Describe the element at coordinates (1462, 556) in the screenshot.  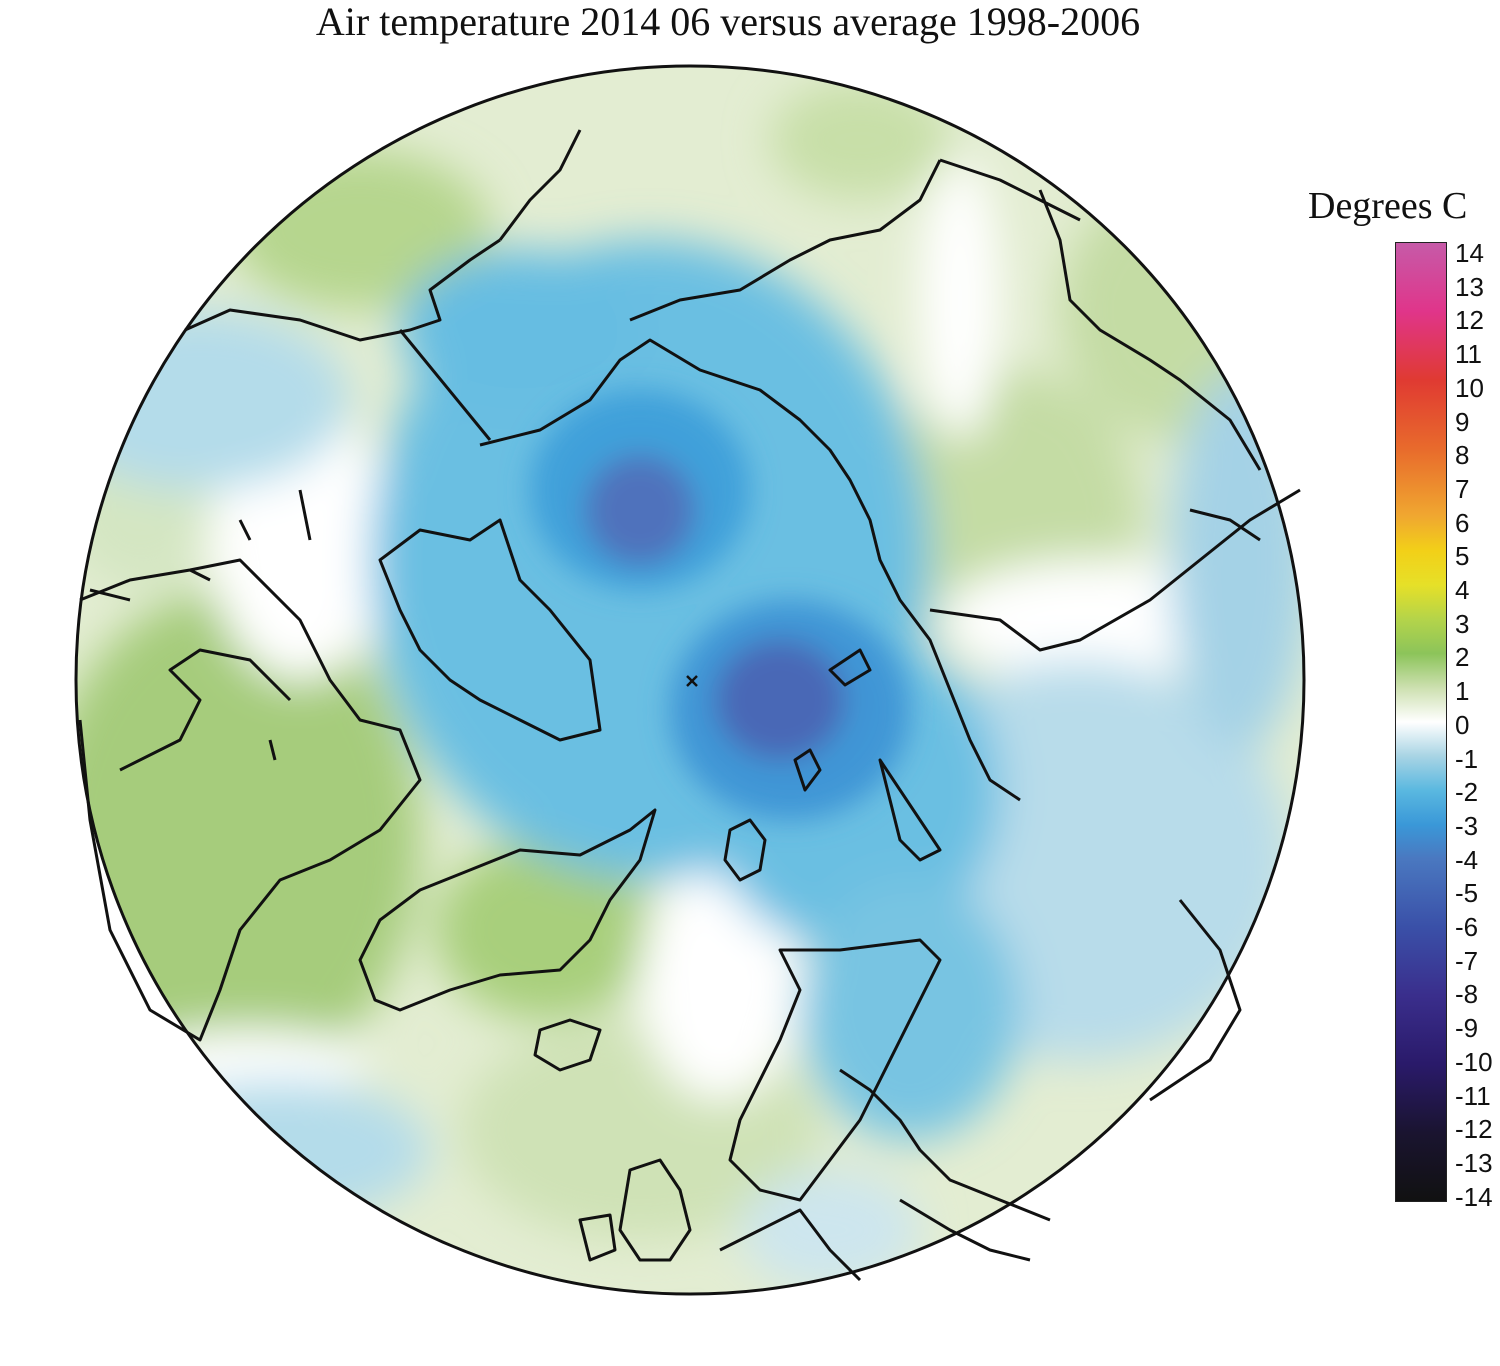
I see `legend-tick-label: 5` at that location.